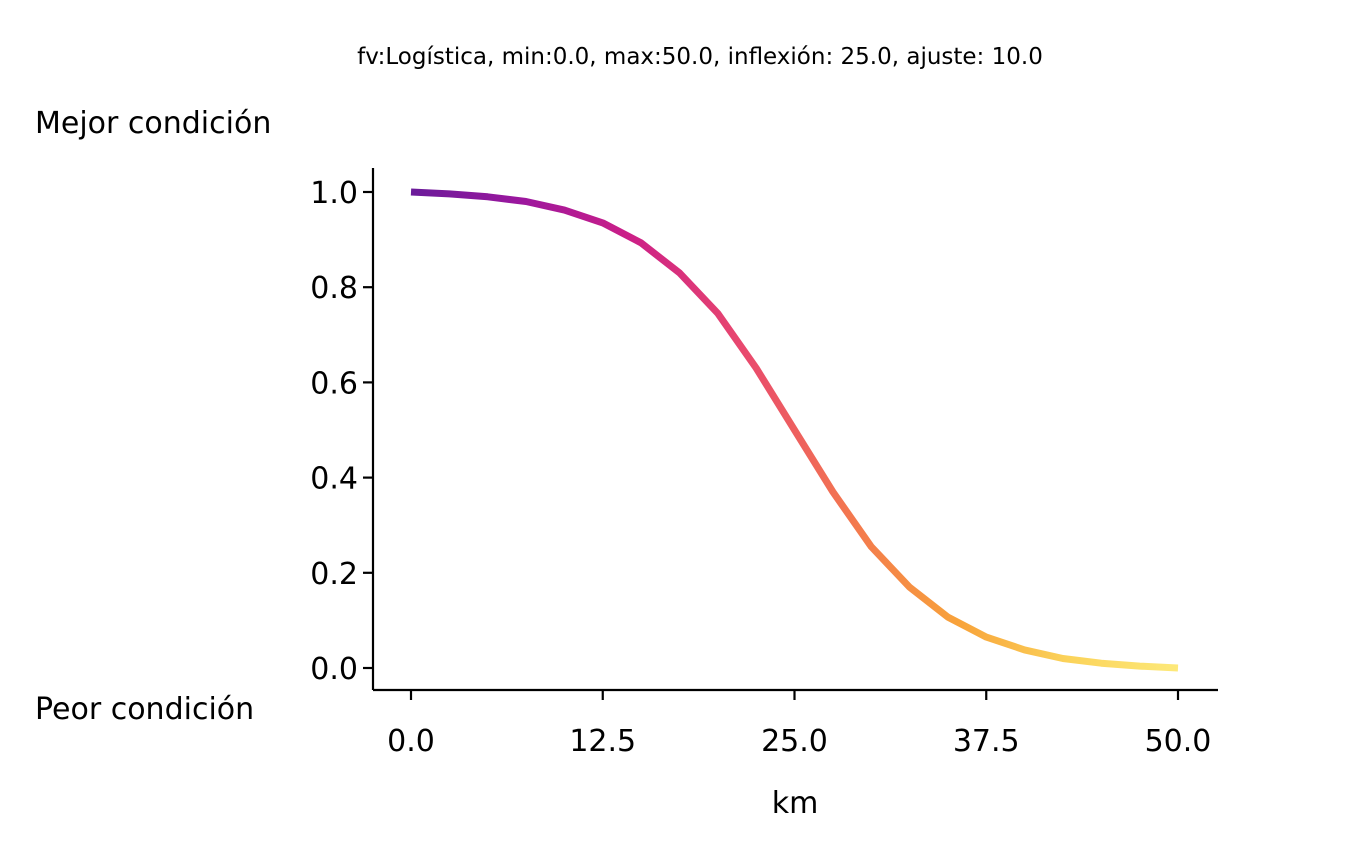  I want to click on x-tick-label: 0.0, so click(411, 741).